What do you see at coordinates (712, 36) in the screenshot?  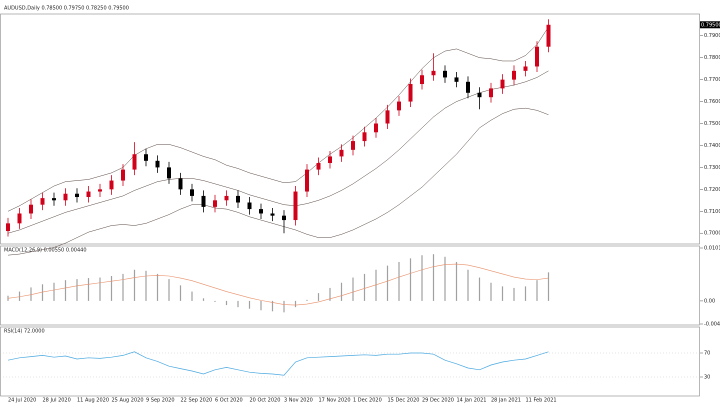 I see `y-tick-label: 0.79000` at bounding box center [712, 36].